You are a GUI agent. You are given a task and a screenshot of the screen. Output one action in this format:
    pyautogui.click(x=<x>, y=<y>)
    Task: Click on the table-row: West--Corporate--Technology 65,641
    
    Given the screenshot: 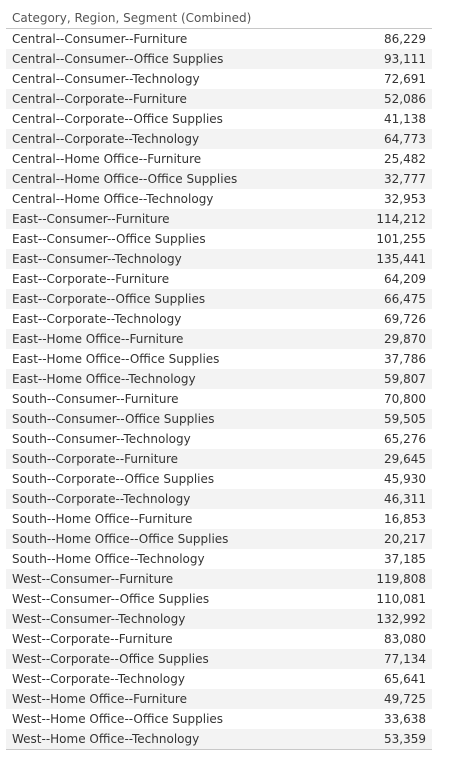 What is the action you would take?
    pyautogui.click(x=219, y=679)
    